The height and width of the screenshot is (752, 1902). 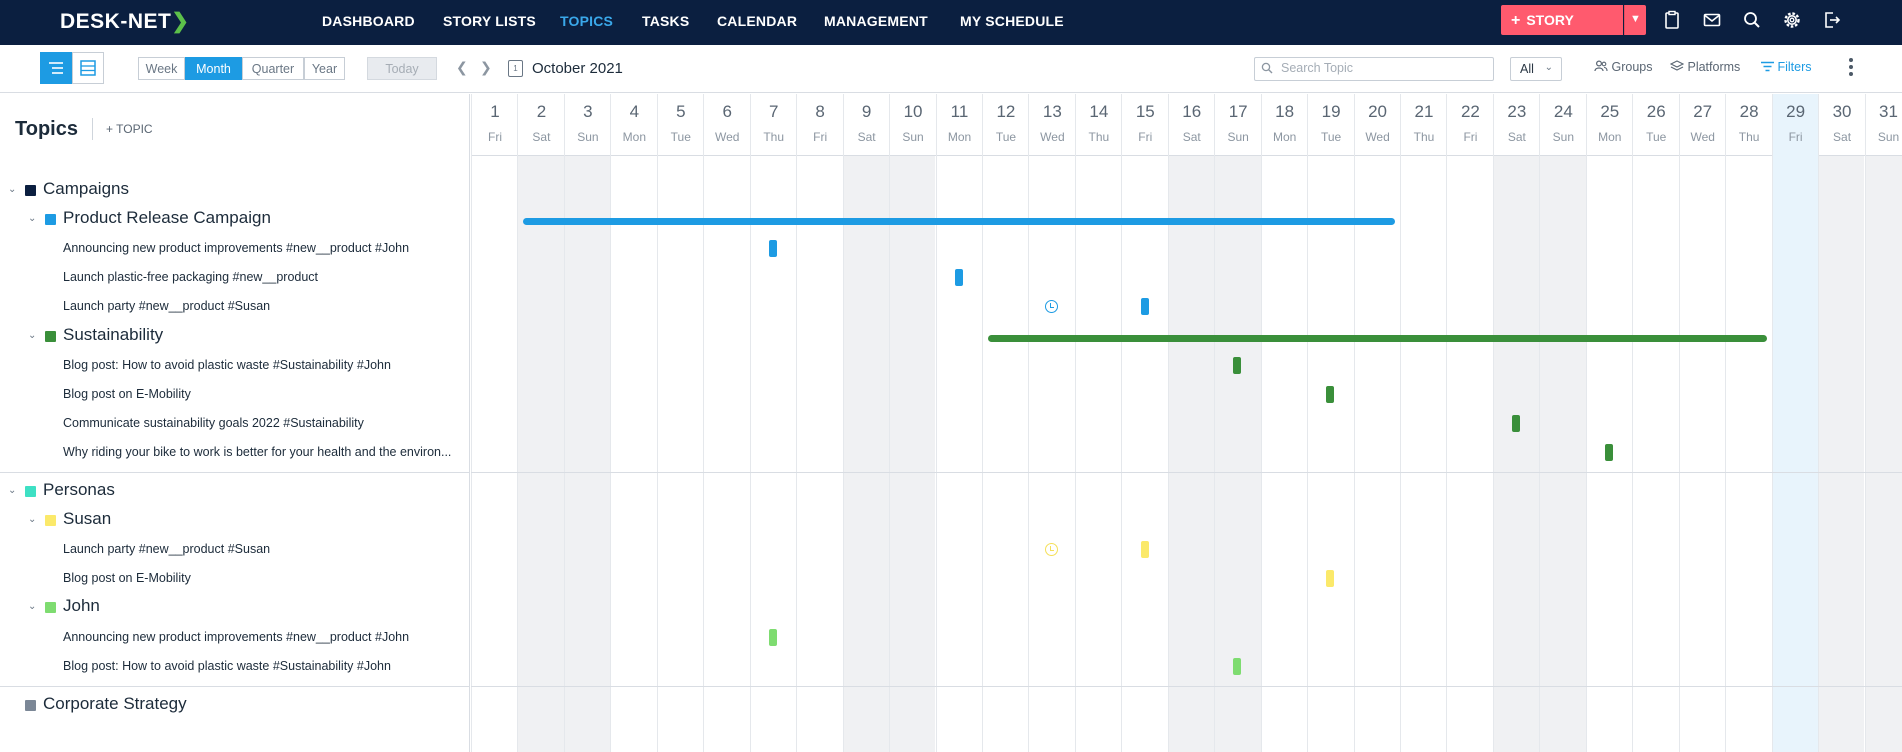 I want to click on today-button: Today, so click(x=402, y=68).